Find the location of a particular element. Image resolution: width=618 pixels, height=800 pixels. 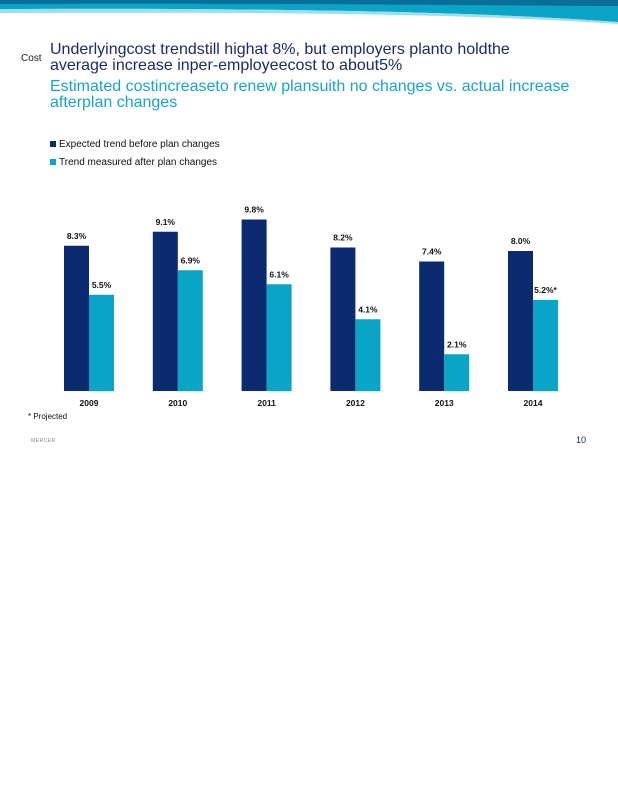

legend-item-expected: Expected trend before plan changes is located at coordinates (135, 144).